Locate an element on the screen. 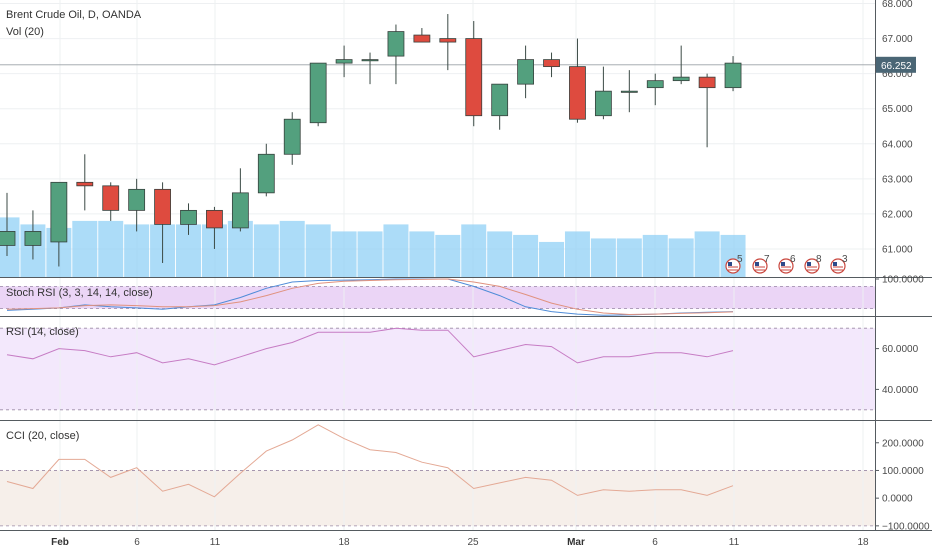 This screenshot has width=932, height=550. price-tick-label: 63.000 is located at coordinates (897, 179).